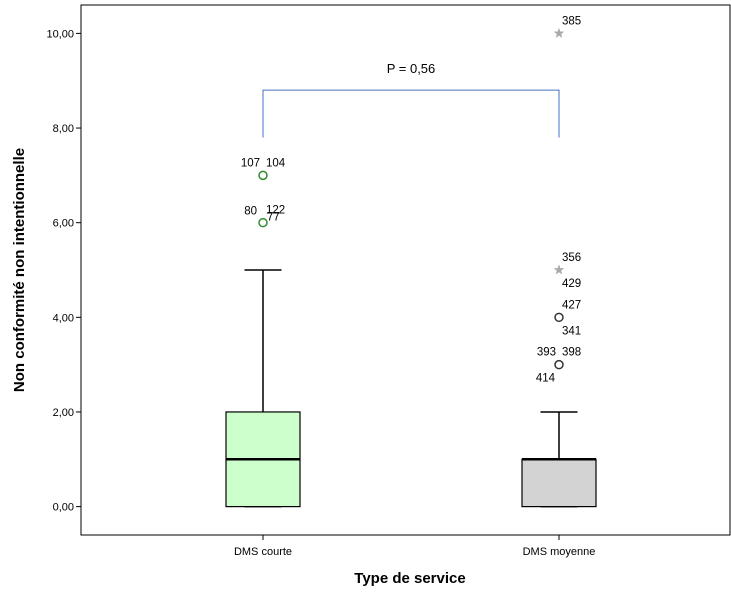 The width and height of the screenshot is (731, 592). What do you see at coordinates (60, 34) in the screenshot?
I see `y-tick-label: 10,00` at bounding box center [60, 34].